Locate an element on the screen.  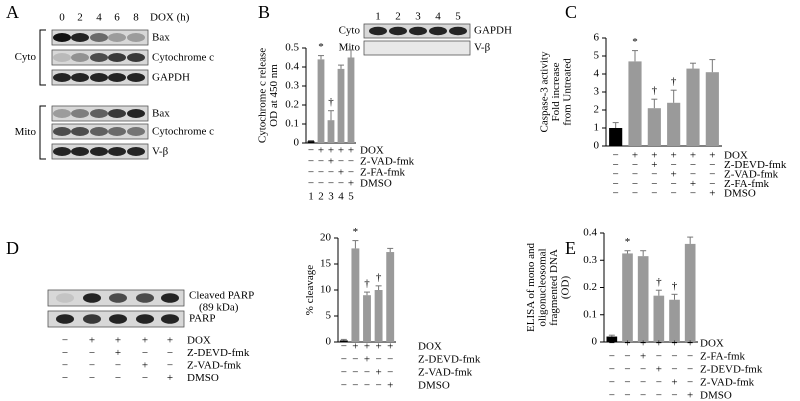
blot-row-label: Bax is located at coordinates (161, 114).